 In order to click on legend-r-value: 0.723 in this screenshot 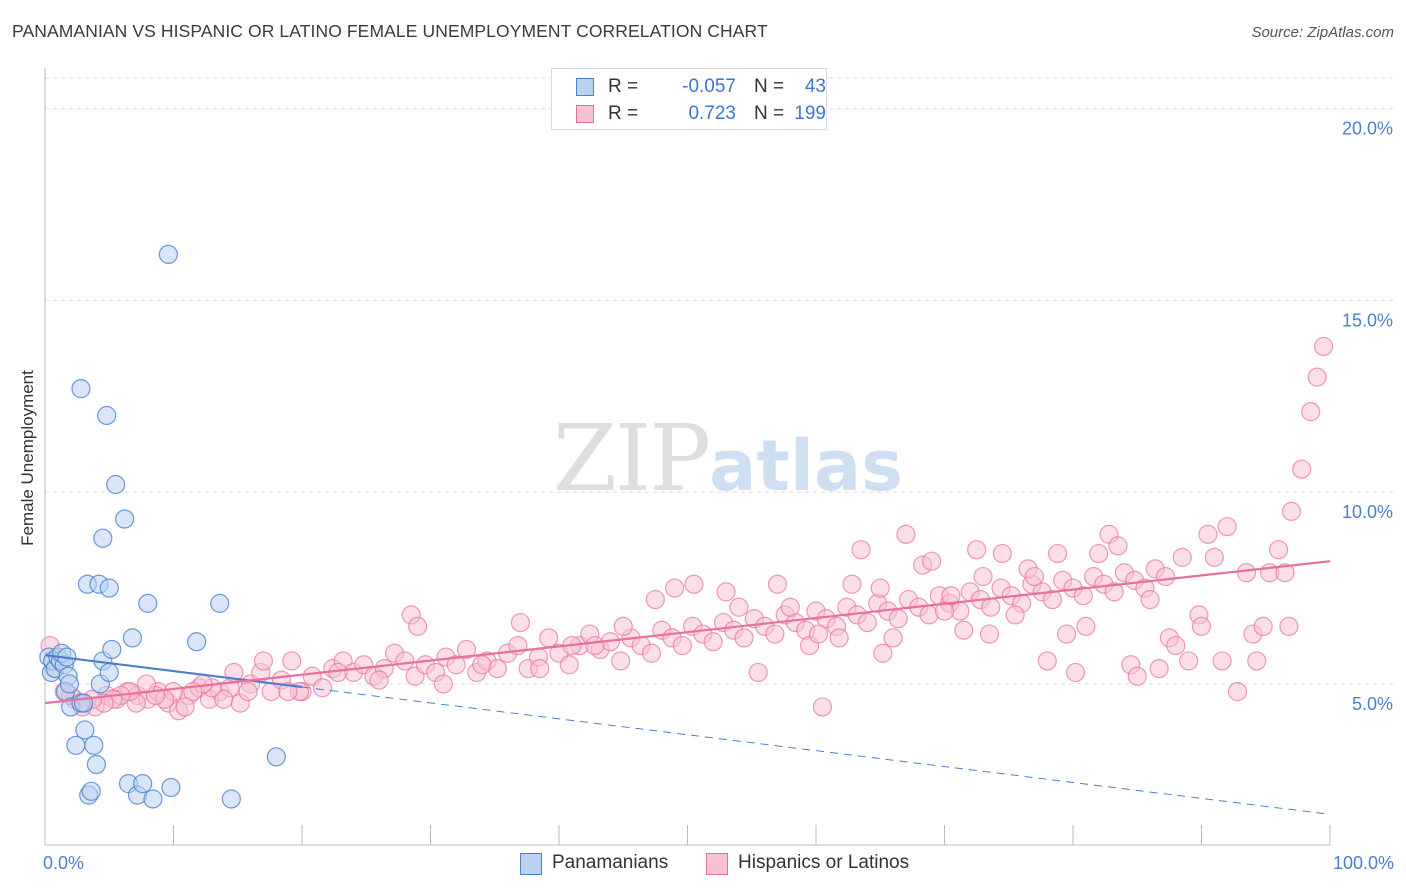, I will do `click(712, 113)`.